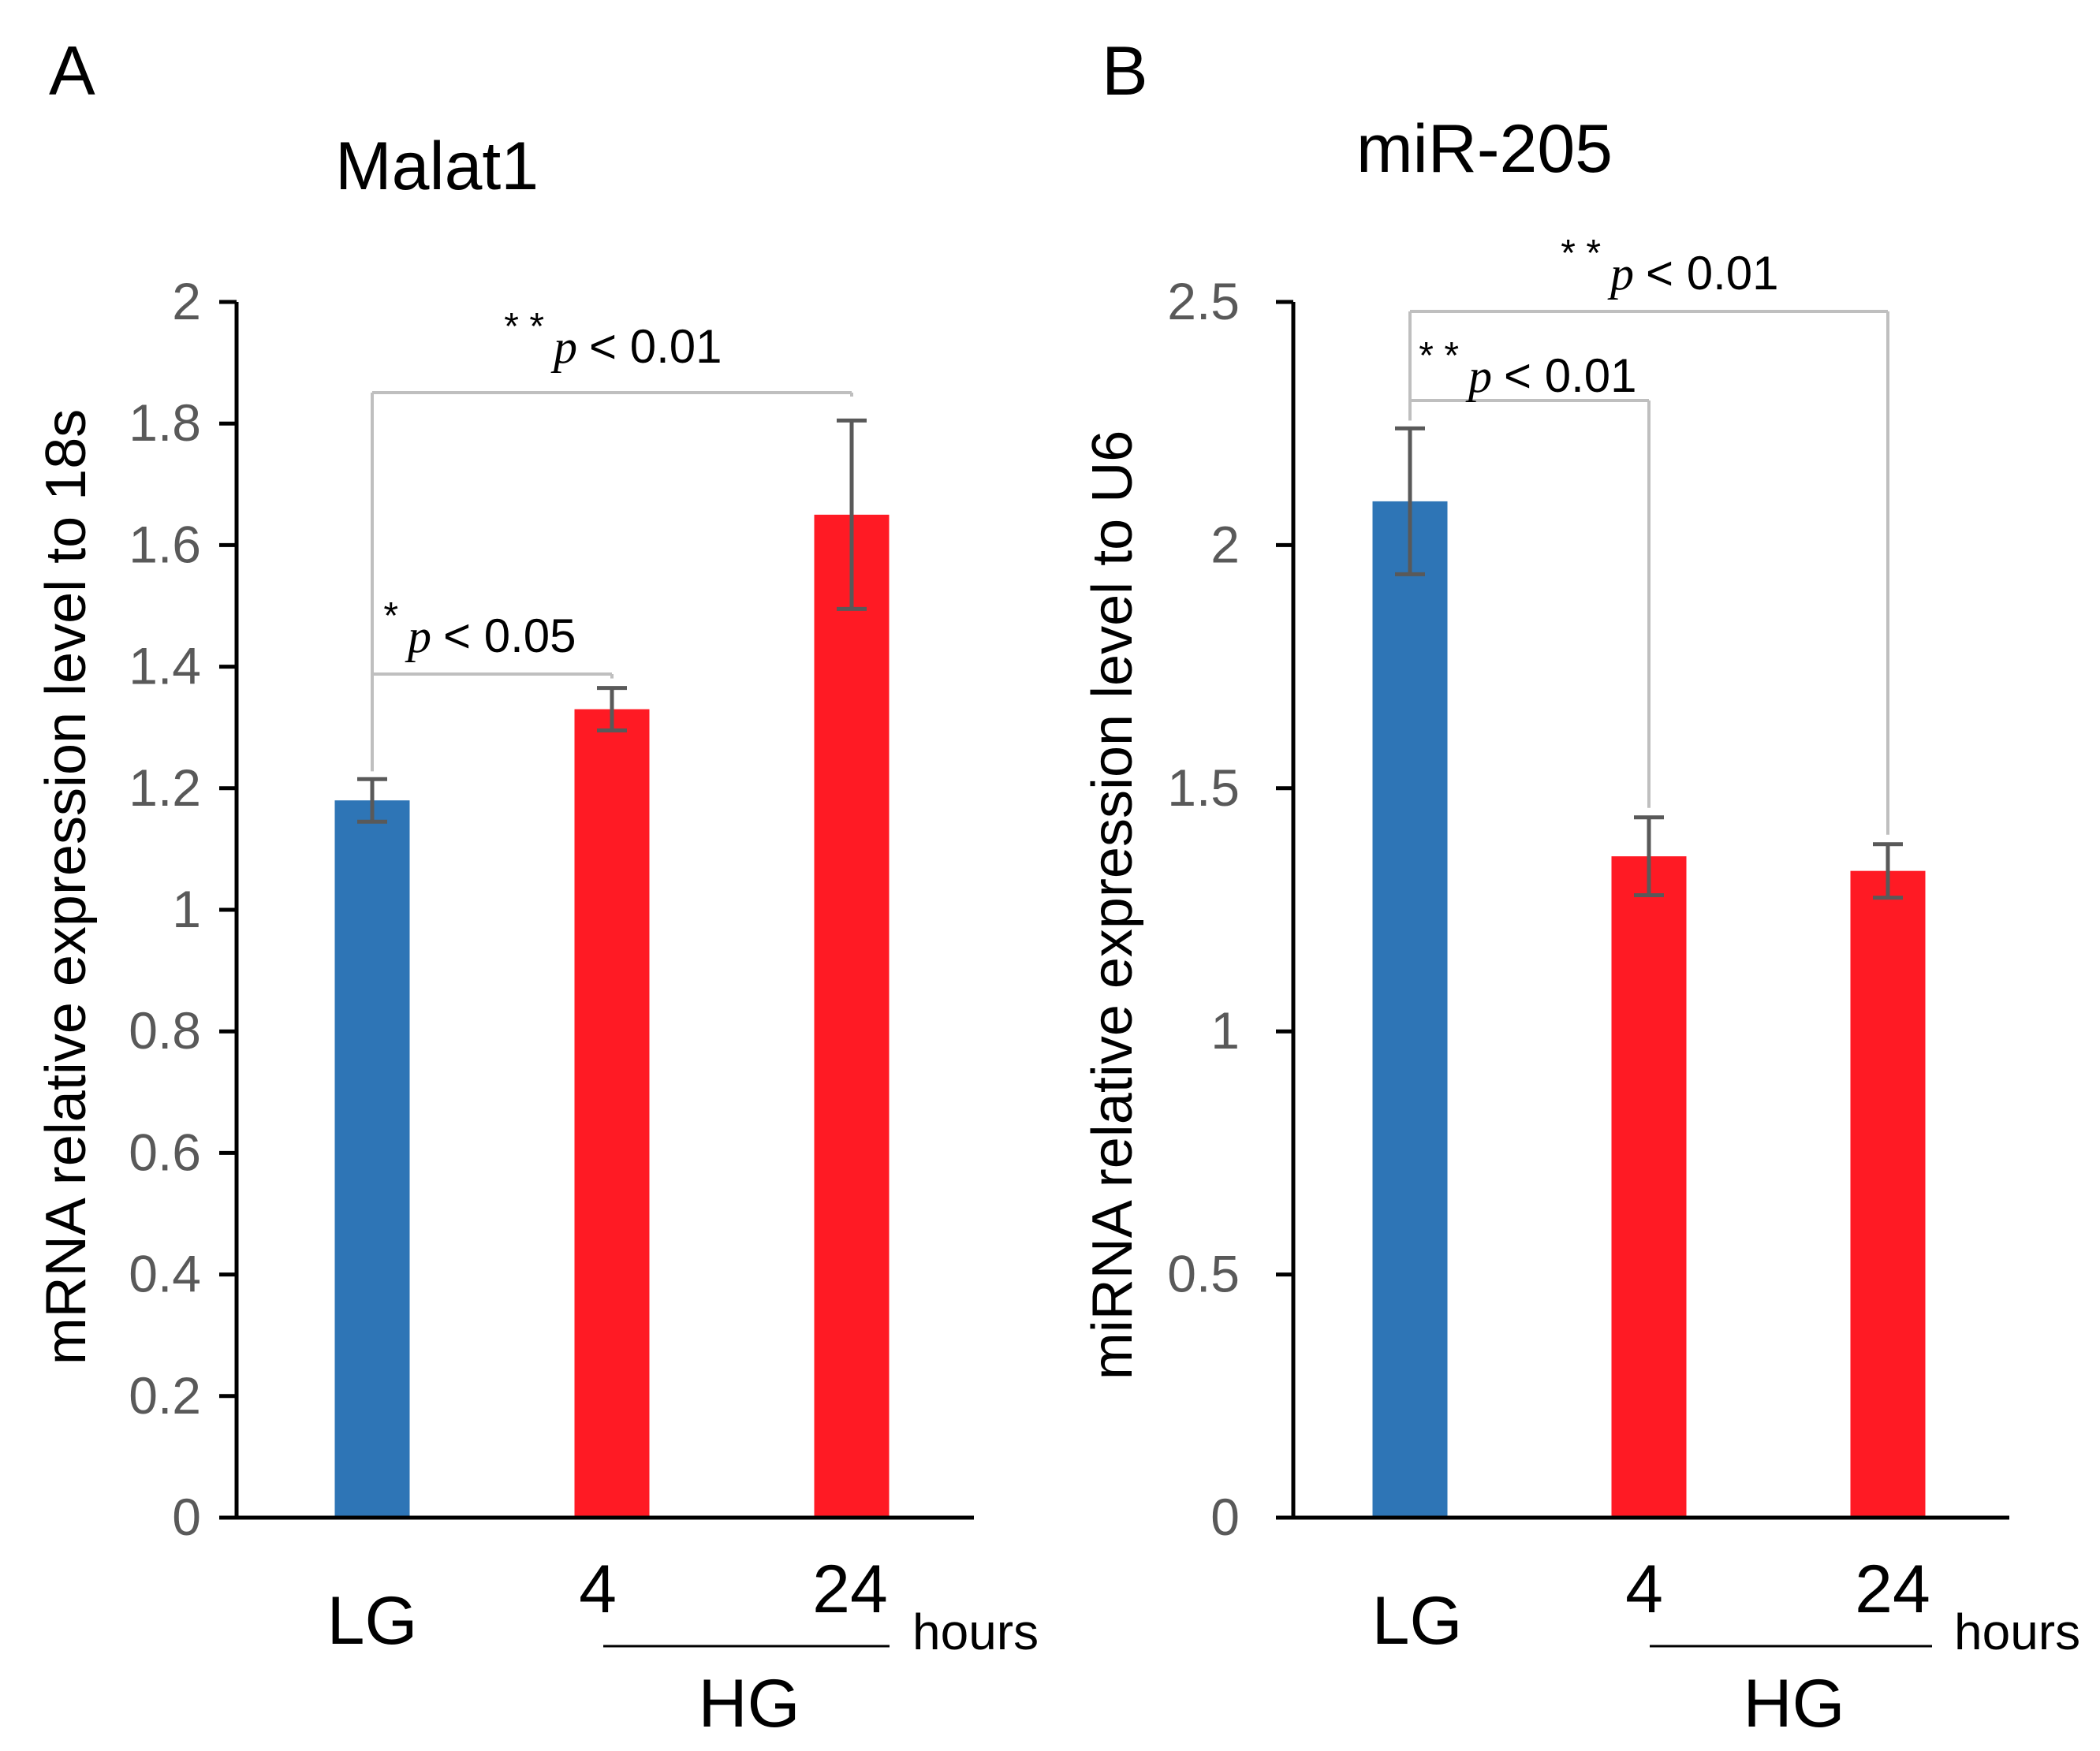 The image size is (2100, 1751). I want to click on panel-a-significance-bracket, so click(612, 581).